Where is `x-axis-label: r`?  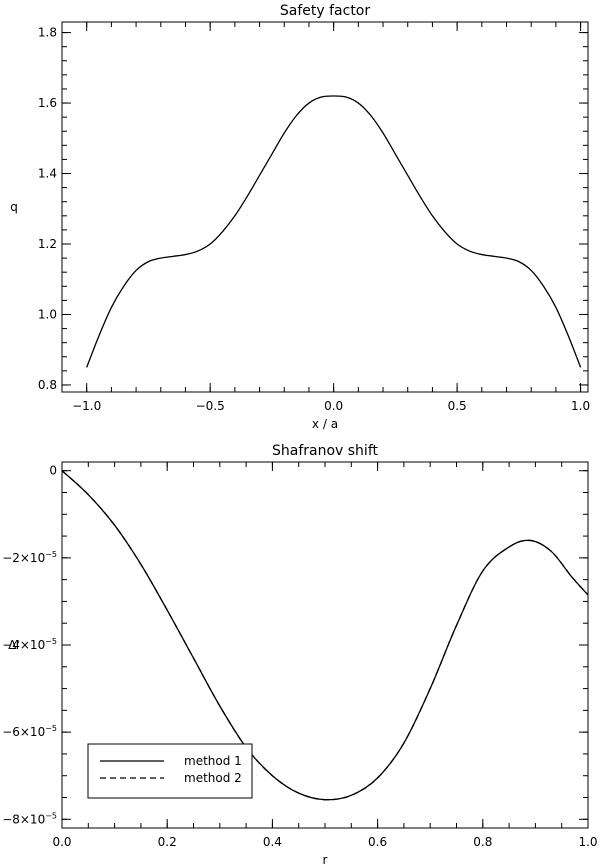
x-axis-label: r is located at coordinates (325, 860).